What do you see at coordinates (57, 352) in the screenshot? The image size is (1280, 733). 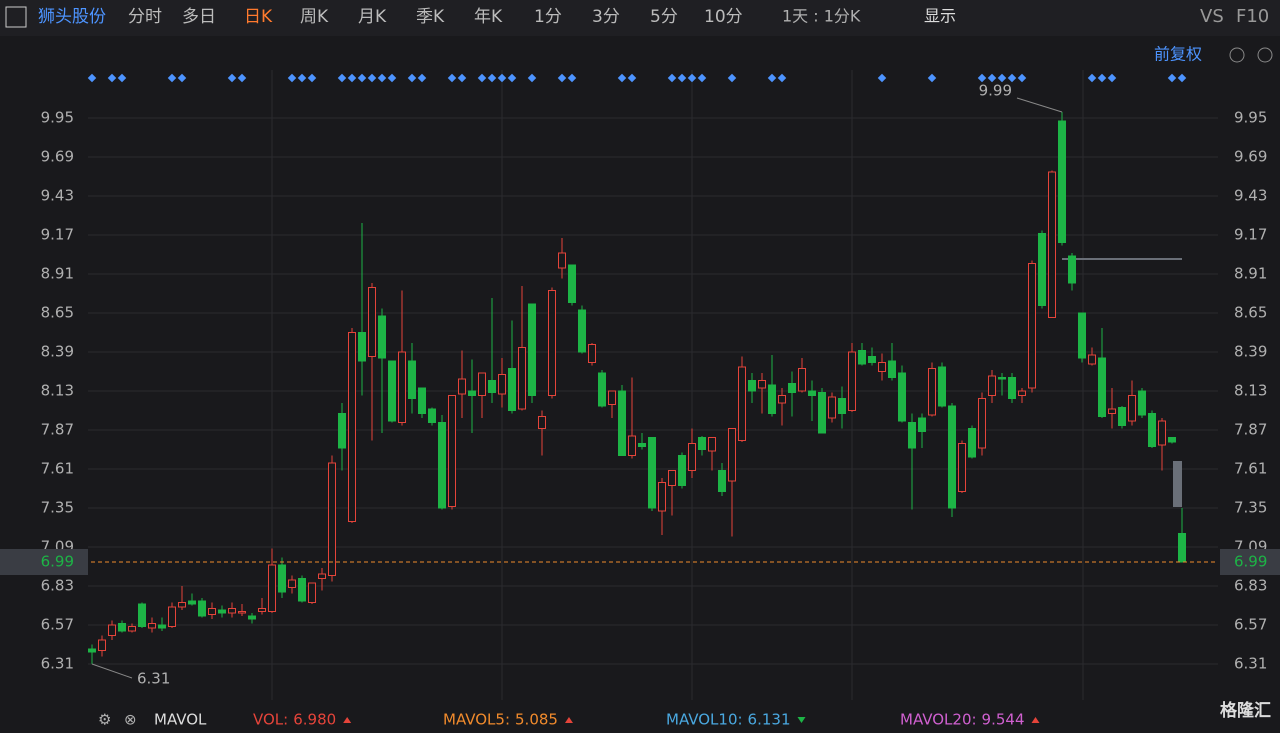 I see `y-tick-label: 8.39` at bounding box center [57, 352].